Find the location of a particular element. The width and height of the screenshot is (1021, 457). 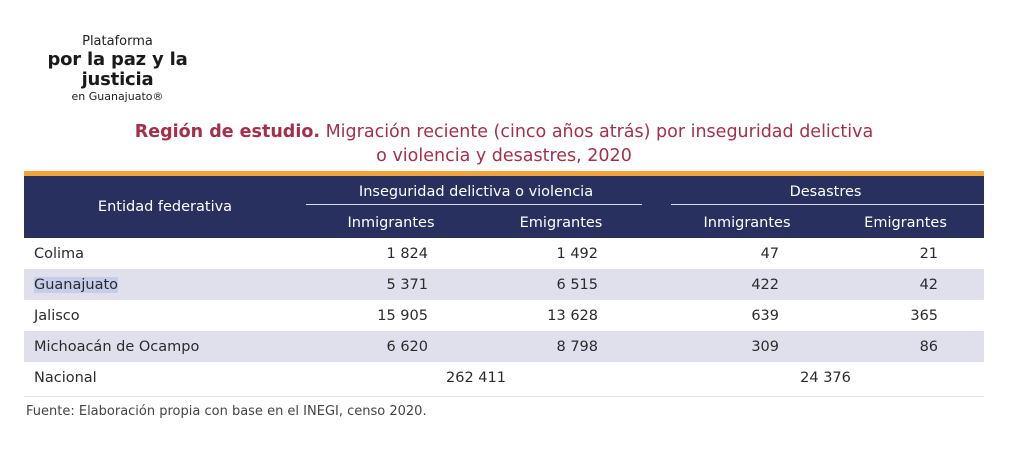

group-header-violence: Inseguridad delictiva o violencia is located at coordinates (476, 192).